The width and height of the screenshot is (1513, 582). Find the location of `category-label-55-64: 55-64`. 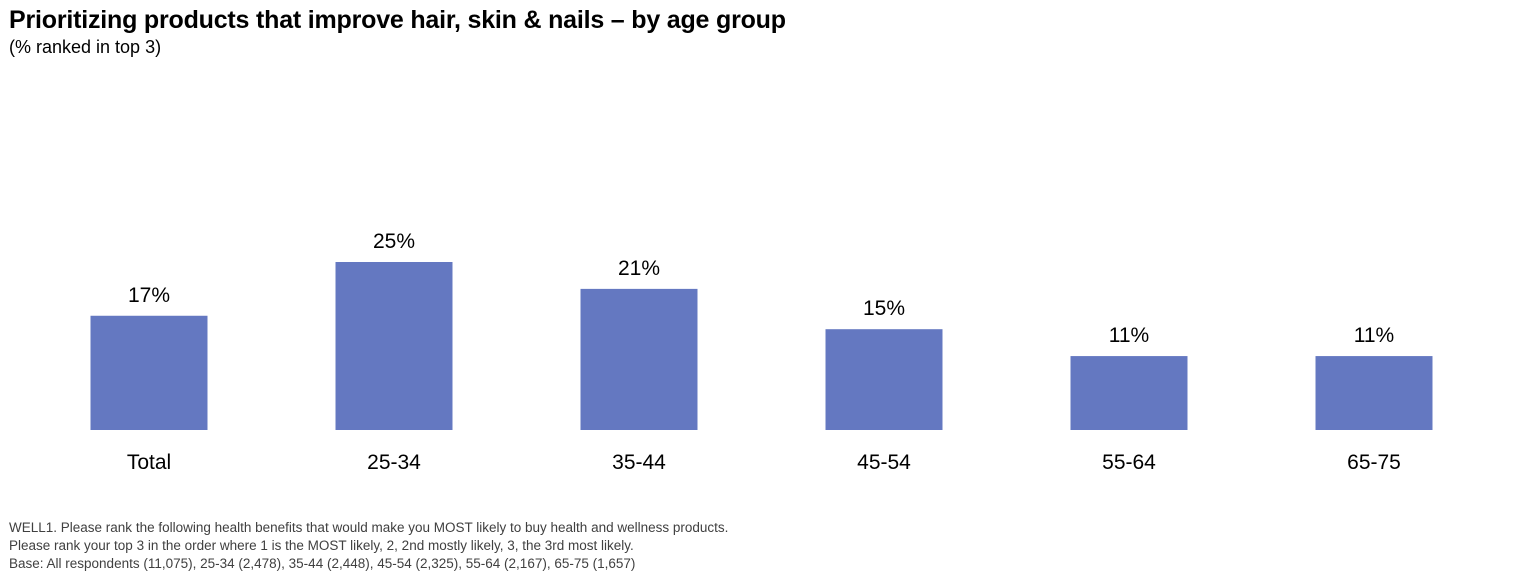

category-label-55-64: 55-64 is located at coordinates (1129, 462).